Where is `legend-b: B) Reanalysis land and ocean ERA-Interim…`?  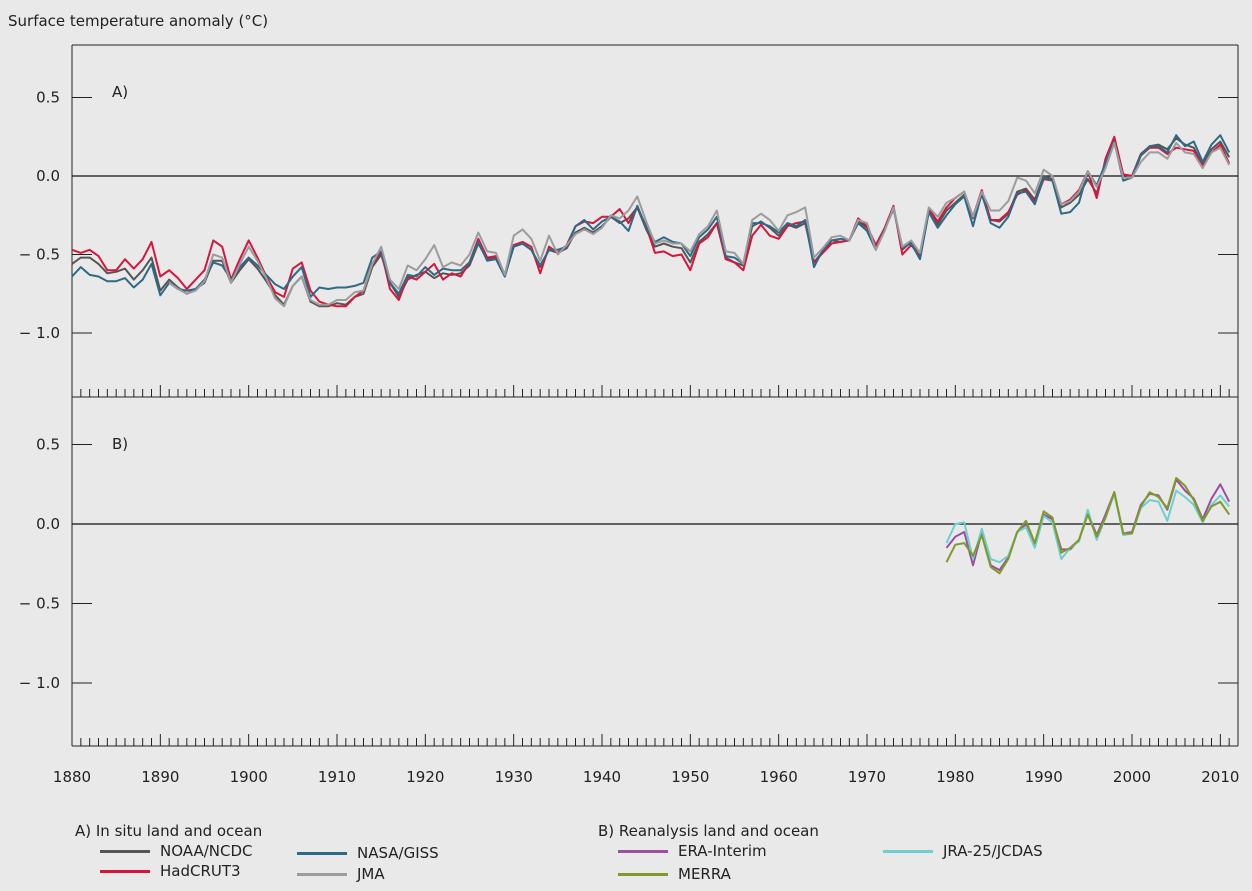 legend-b: B) Reanalysis land and ocean ERA-Interim… is located at coordinates (918, 856).